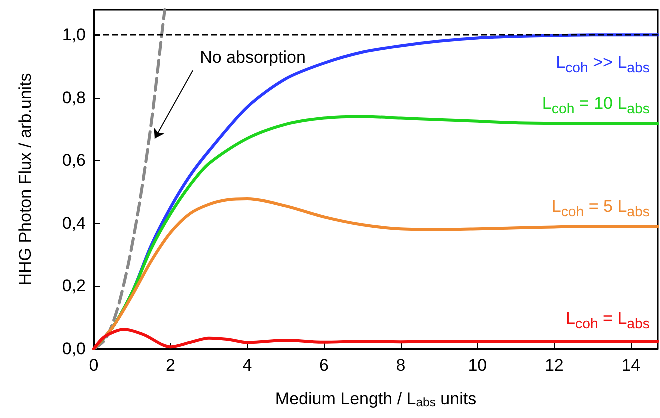  What do you see at coordinates (25, 179) in the screenshot?
I see `y-axis-title: HHG Photon Flux / arb.units` at bounding box center [25, 179].